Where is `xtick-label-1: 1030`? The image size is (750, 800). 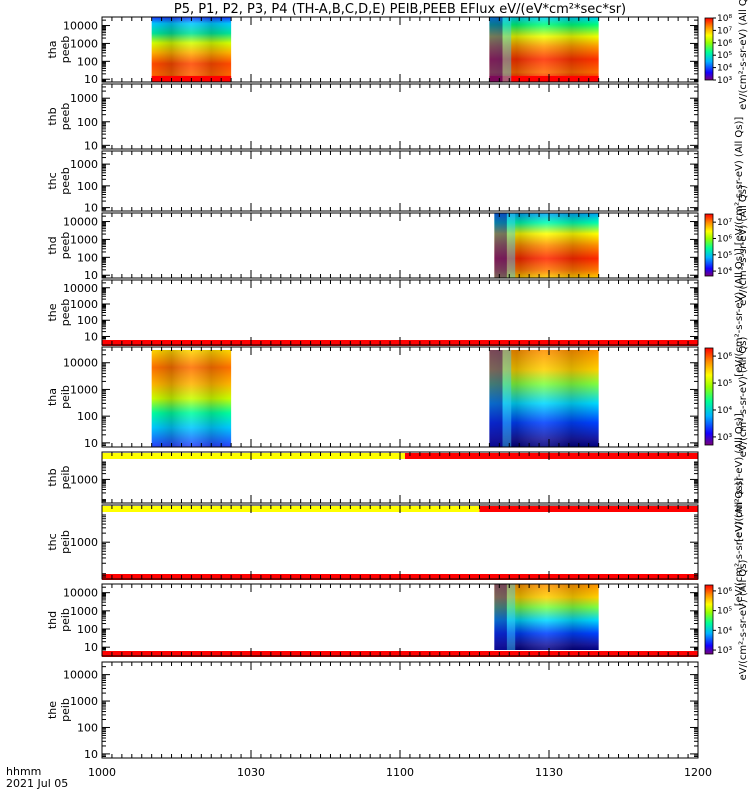
xtick-label-1: 1030 is located at coordinates (251, 772).